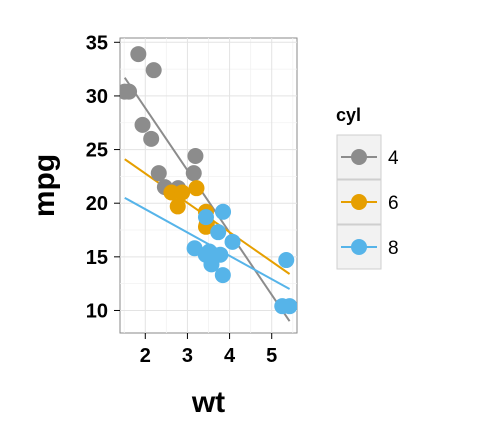 The width and height of the screenshot is (480, 441). I want to click on x-tick-label: 5, so click(271, 356).